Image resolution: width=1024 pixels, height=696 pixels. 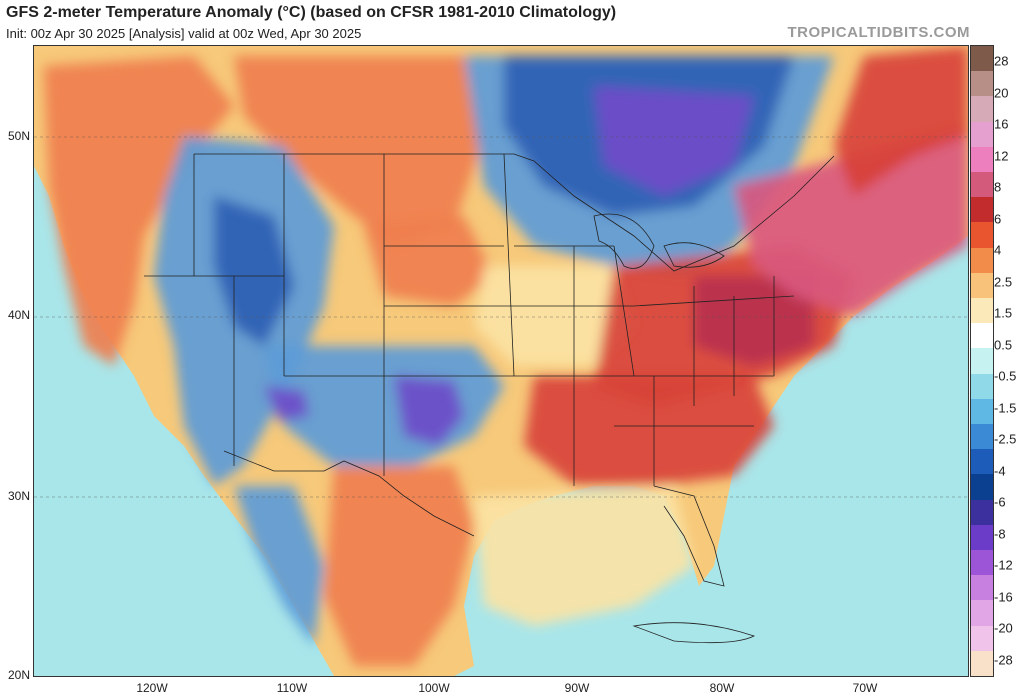 I want to click on lon-label-110w: 110W, so click(x=292, y=688).